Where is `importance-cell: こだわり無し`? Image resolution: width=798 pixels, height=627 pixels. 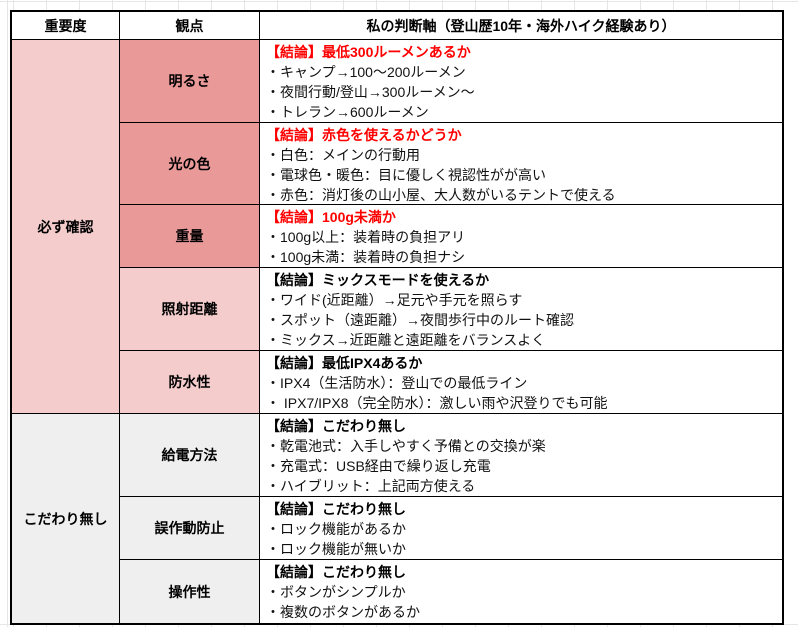
importance-cell: こだわり無し is located at coordinates (66, 518).